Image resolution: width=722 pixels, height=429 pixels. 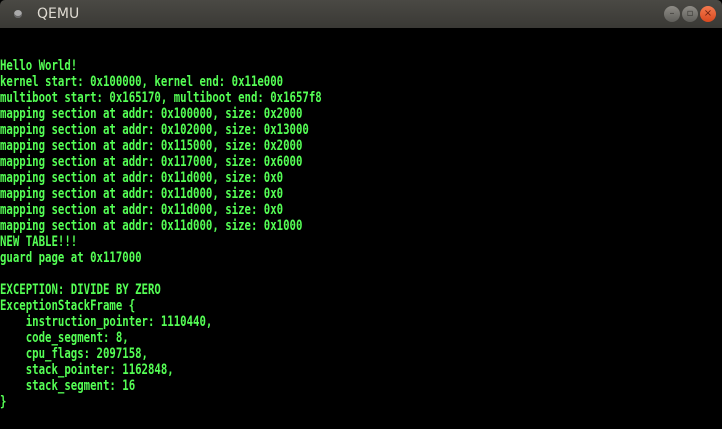 I want to click on console-line: code_segment: 8,, so click(x=64, y=337).